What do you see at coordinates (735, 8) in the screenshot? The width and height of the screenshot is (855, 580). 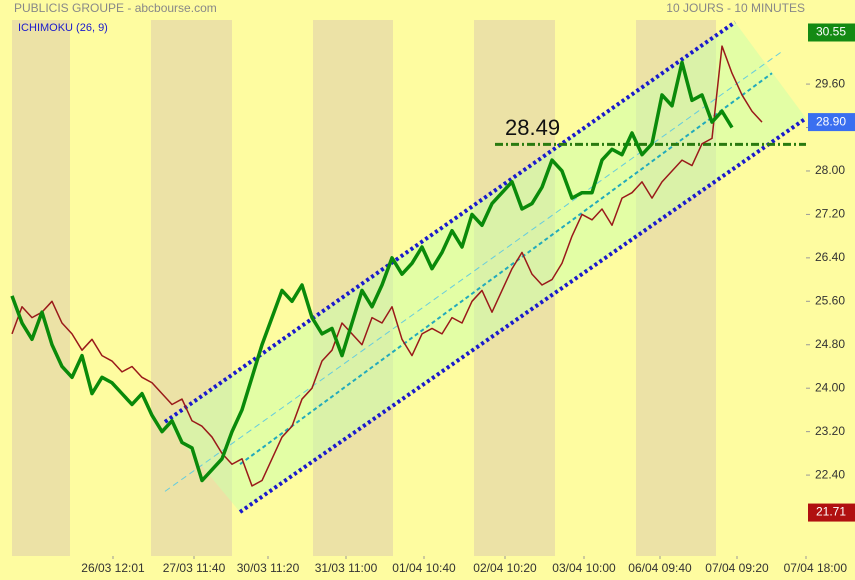 I see `chart-subtitle: 10 JOURS - 10 MINUTES` at bounding box center [735, 8].